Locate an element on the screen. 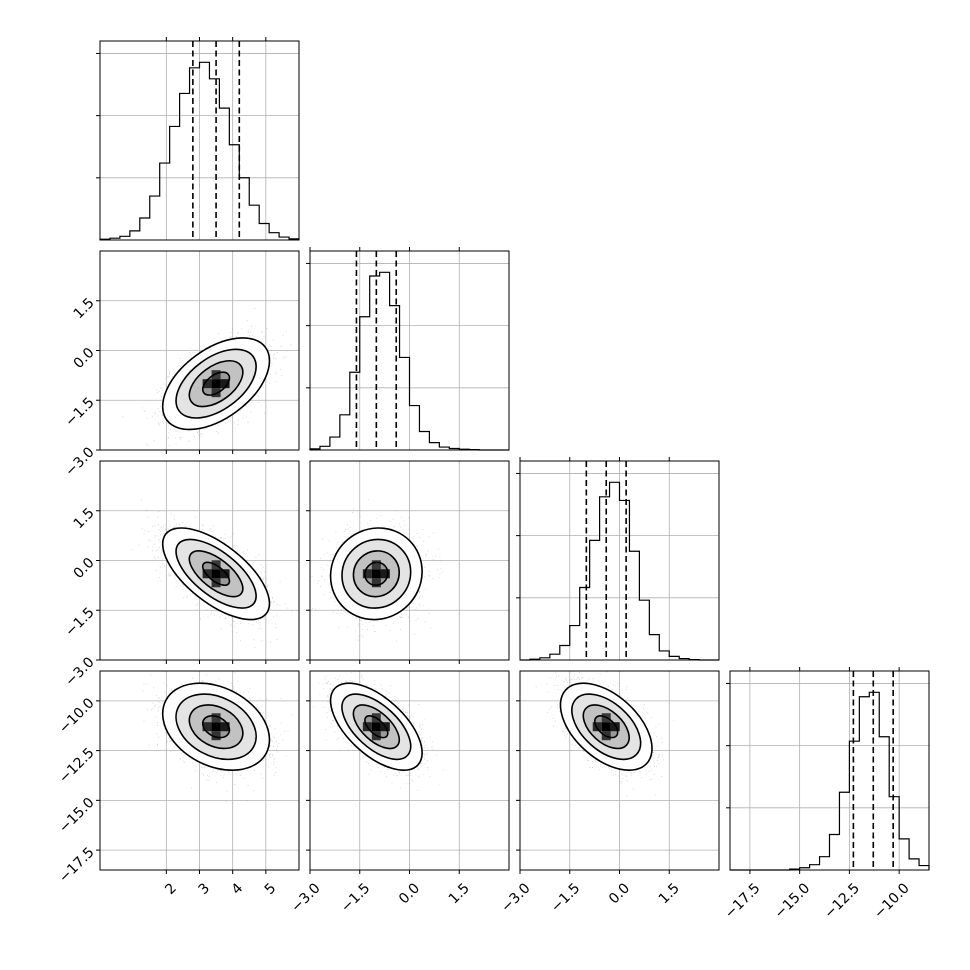 Image resolution: width=970 pixels, height=970 pixels. ytick-label-row1-0: −3.0 is located at coordinates (79, 461).